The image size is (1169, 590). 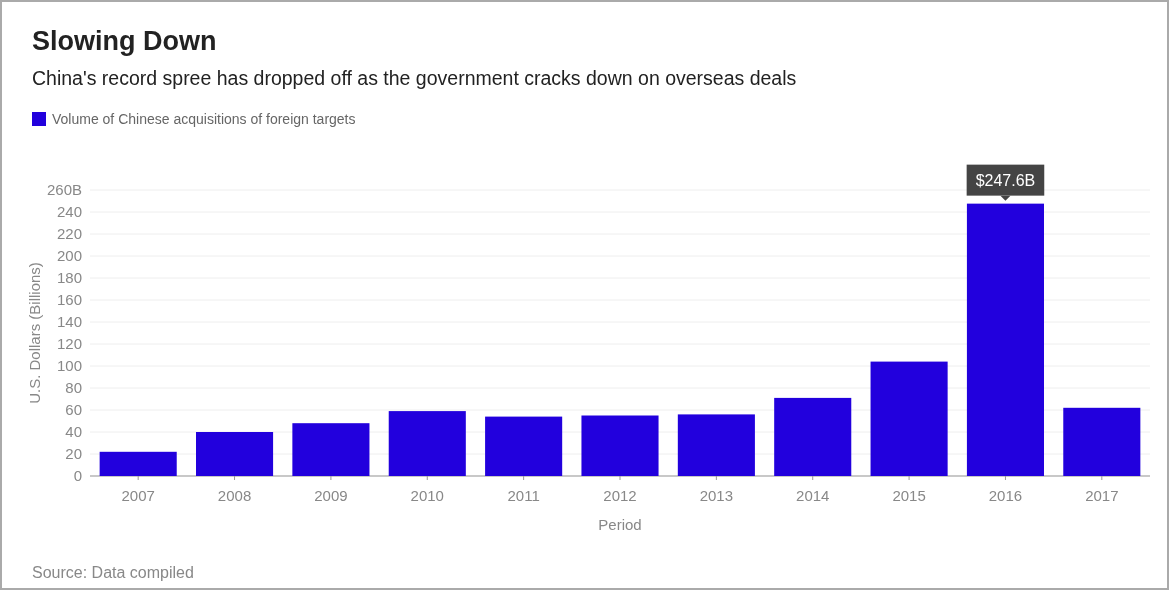 I want to click on y-tick-label: 60, so click(x=73, y=410).